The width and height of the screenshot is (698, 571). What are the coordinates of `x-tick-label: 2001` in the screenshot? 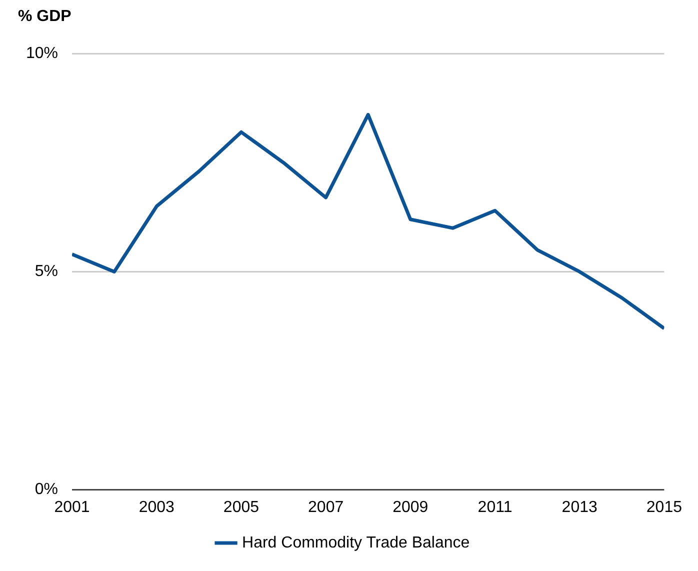 It's located at (72, 507).